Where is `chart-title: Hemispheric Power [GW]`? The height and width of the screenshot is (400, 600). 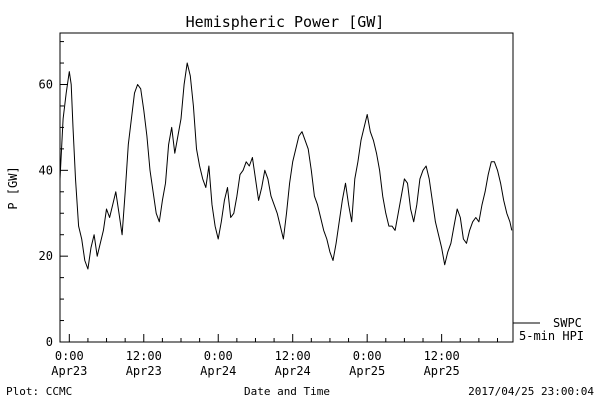 chart-title: Hemispheric Power [GW] is located at coordinates (285, 22).